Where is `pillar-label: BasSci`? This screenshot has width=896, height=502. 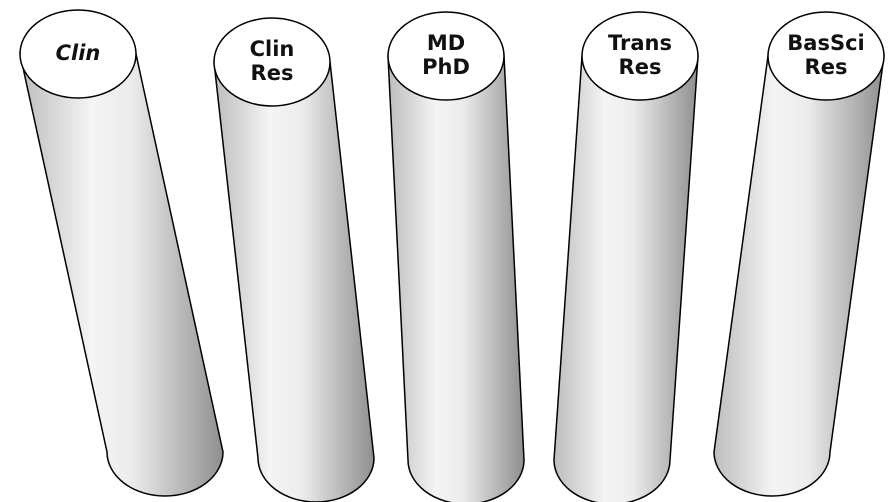
pillar-label: BasSci is located at coordinates (825, 43).